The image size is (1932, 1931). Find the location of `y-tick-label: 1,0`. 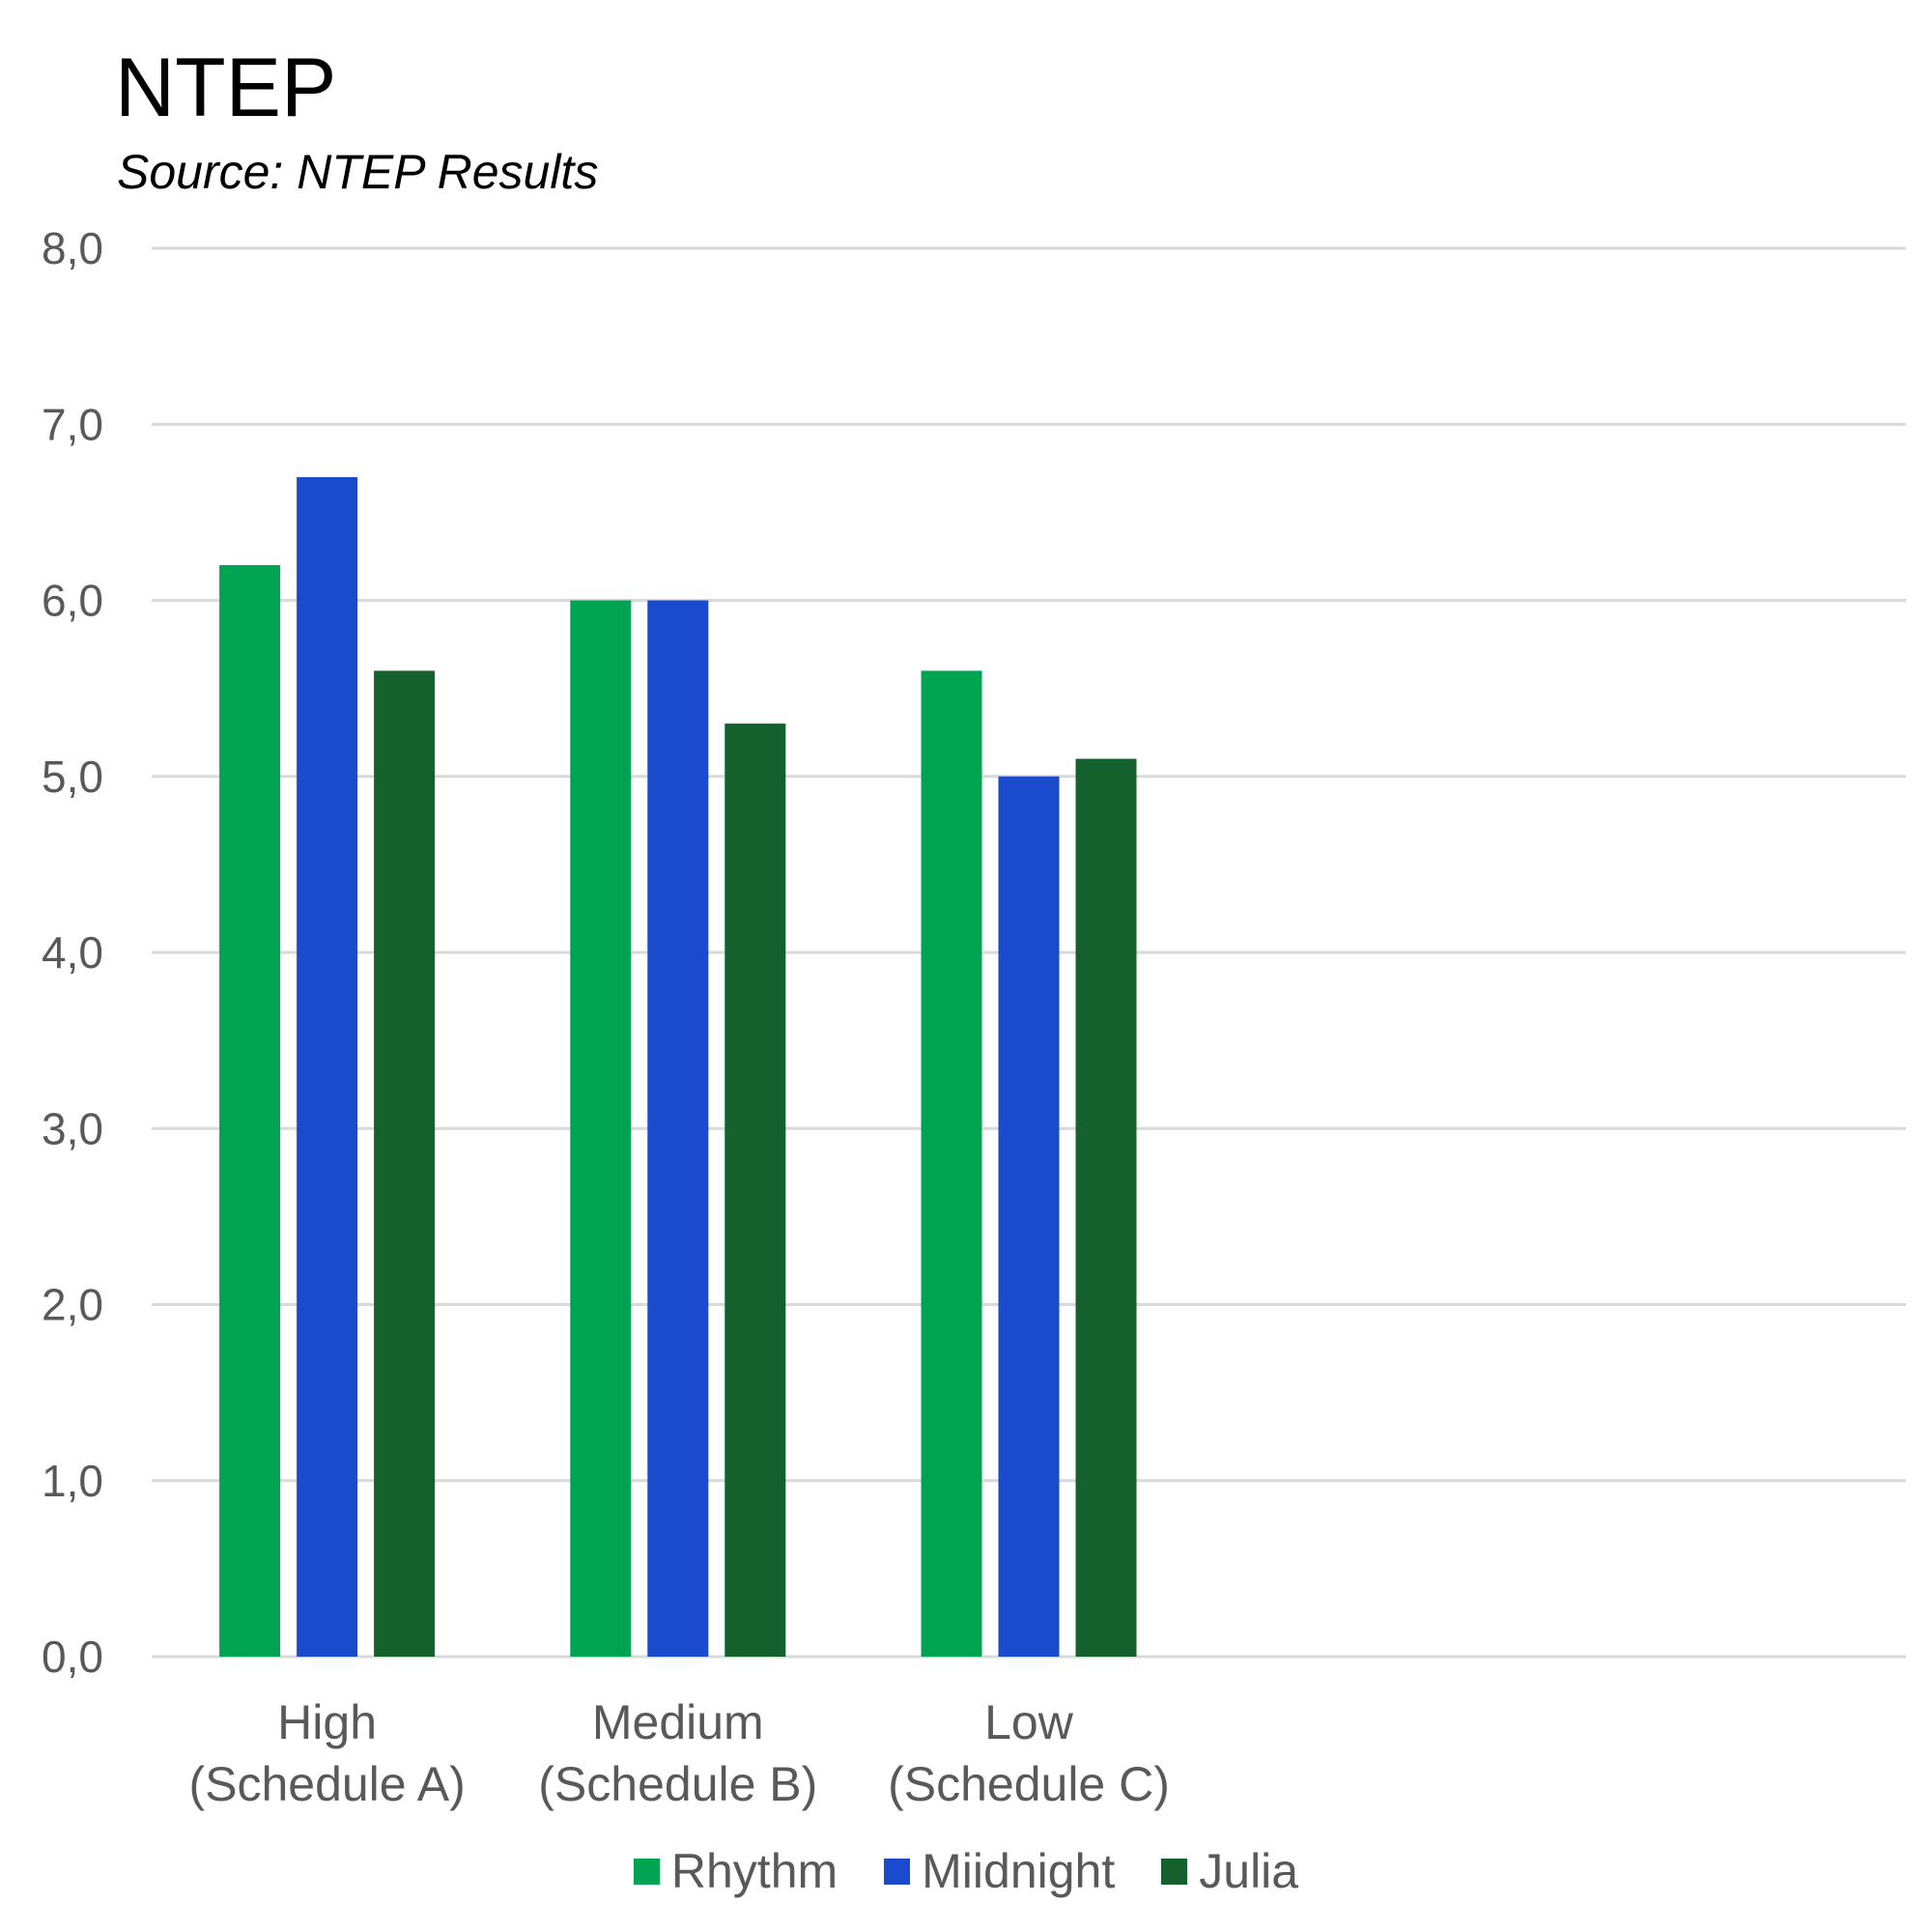

y-tick-label: 1,0 is located at coordinates (72, 1481).